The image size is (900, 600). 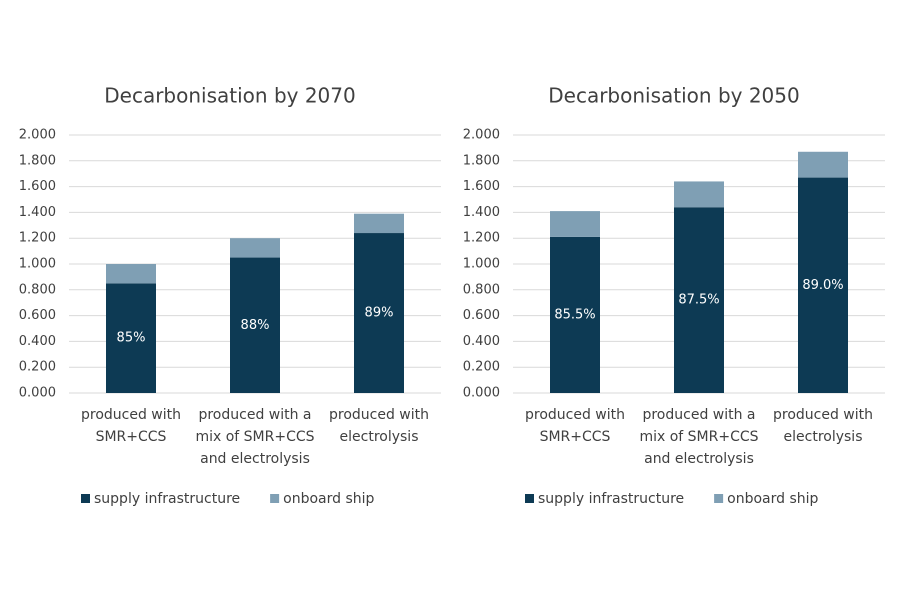 What do you see at coordinates (229, 96) in the screenshot?
I see `chart-title: Decarbonisation by 2070` at bounding box center [229, 96].